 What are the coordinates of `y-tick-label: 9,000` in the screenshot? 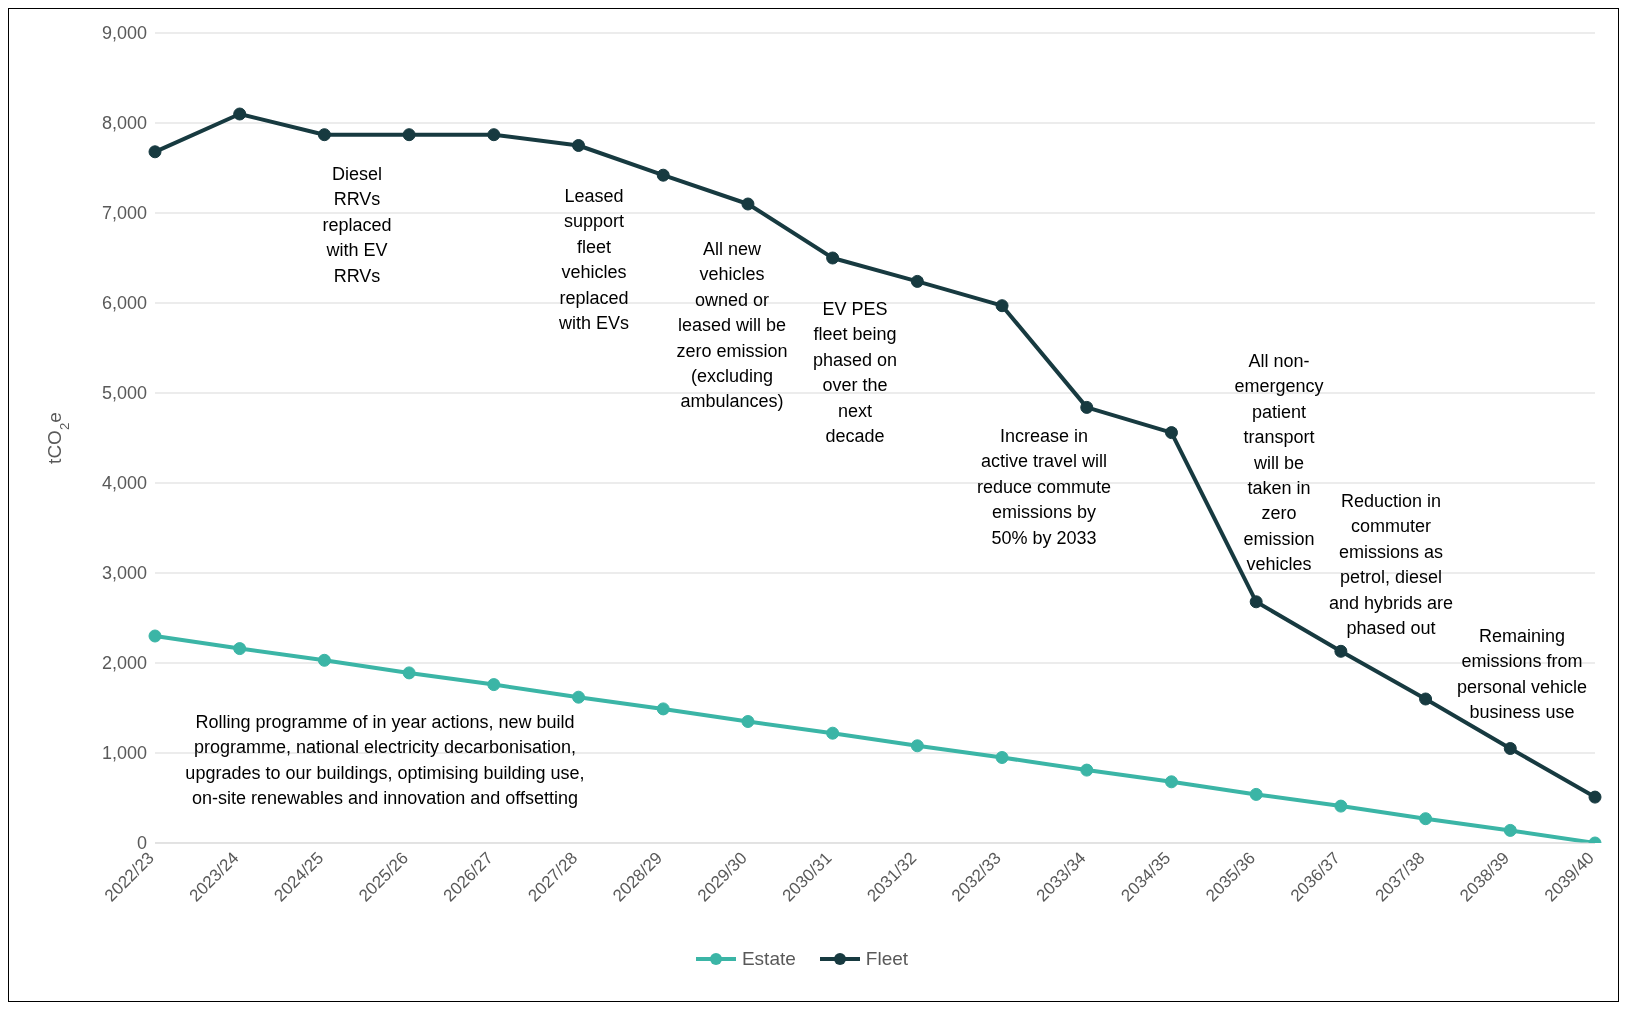 It's located at (124, 33).